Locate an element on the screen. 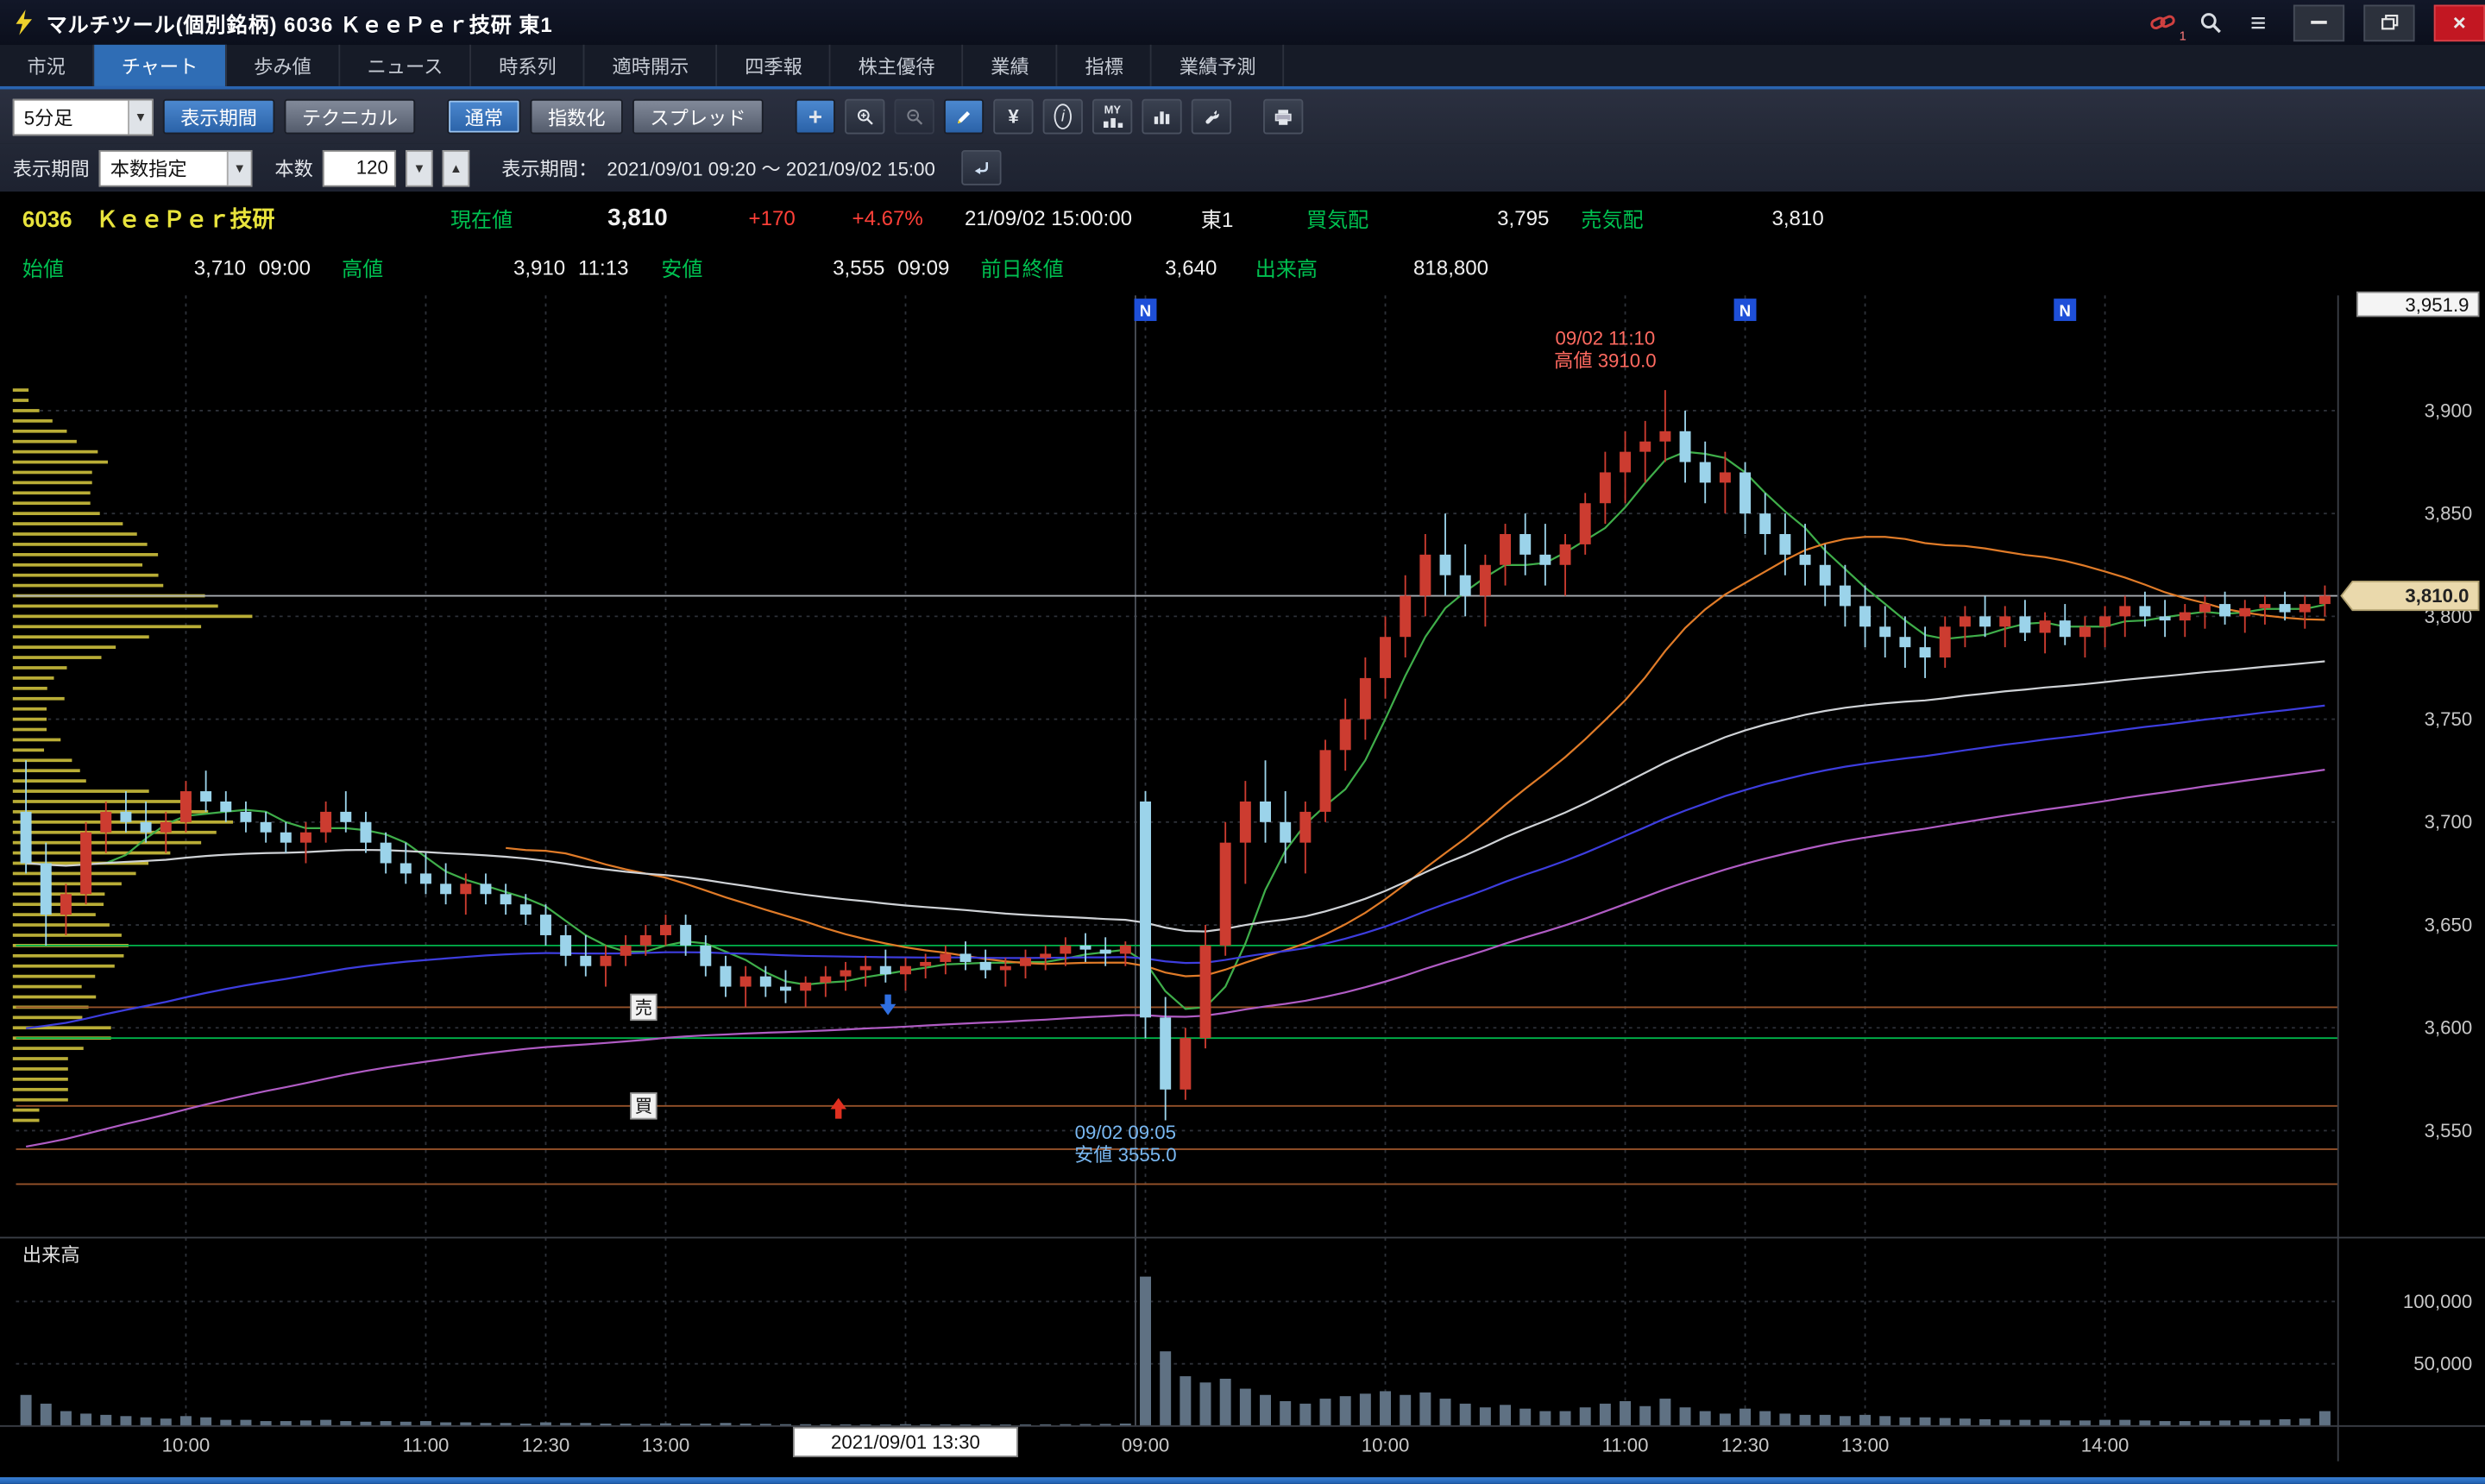 The height and width of the screenshot is (1484, 2485). tab-株主優待: 株主優待 is located at coordinates (897, 65).